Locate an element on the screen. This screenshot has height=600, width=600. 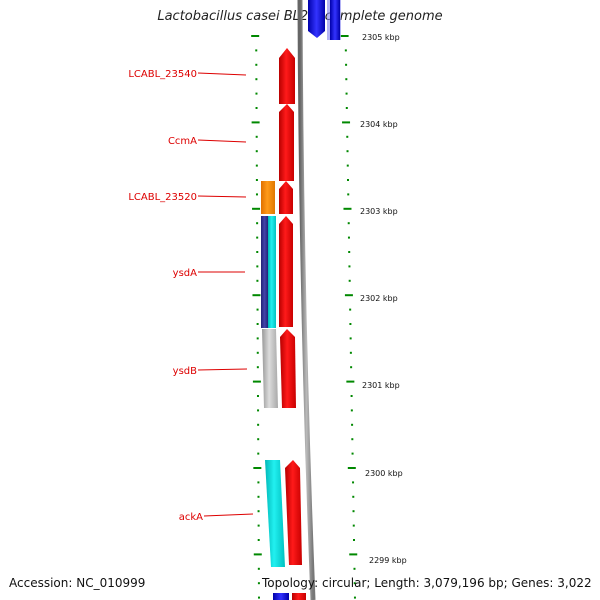
tick-track-right is located at coordinates (349, 317).